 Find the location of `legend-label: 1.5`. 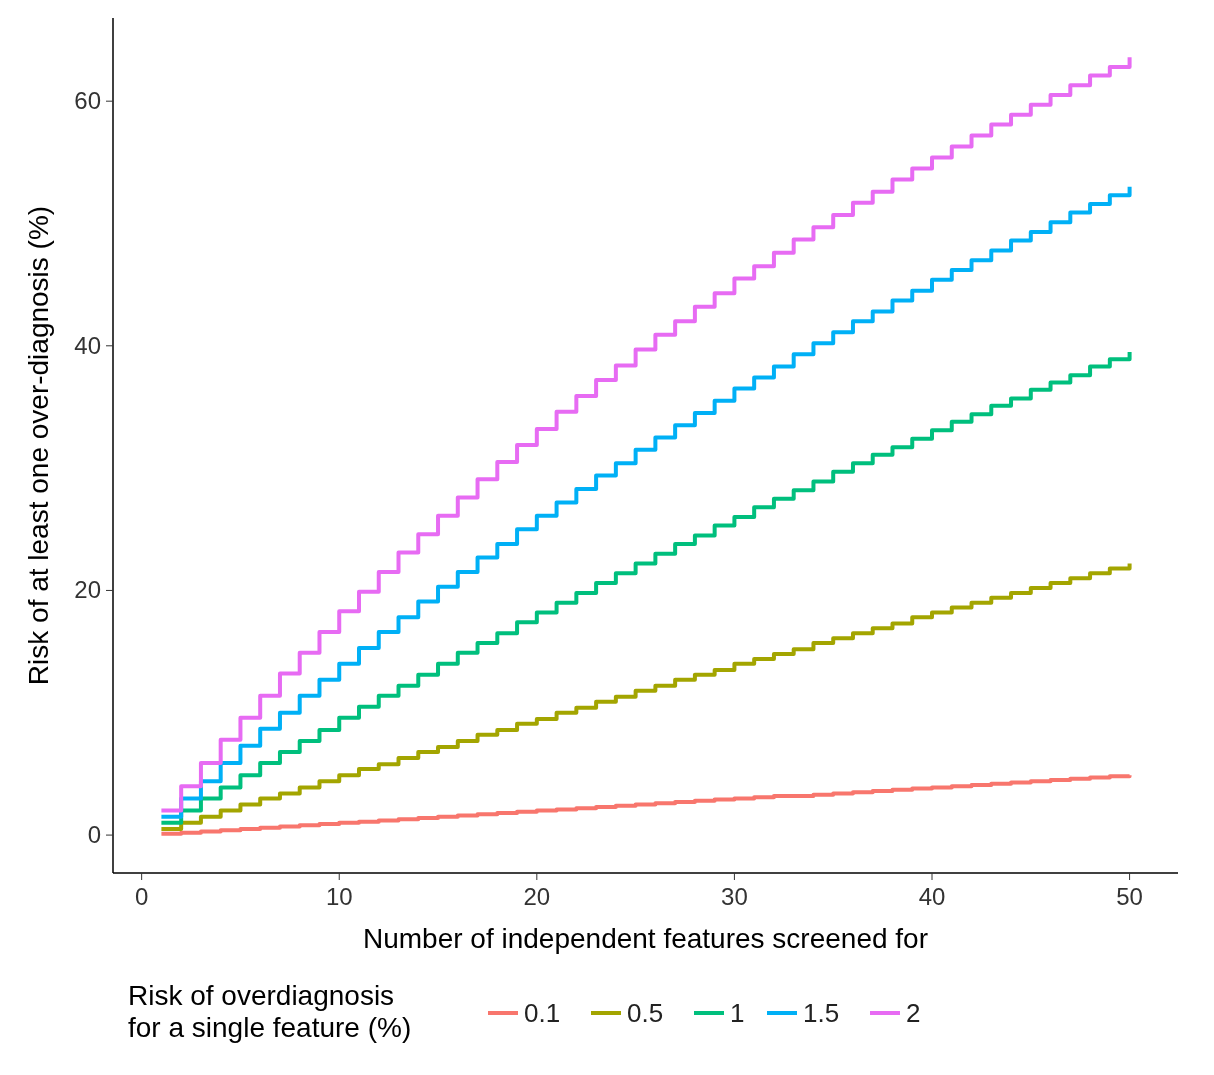

legend-label: 1.5 is located at coordinates (821, 1013).